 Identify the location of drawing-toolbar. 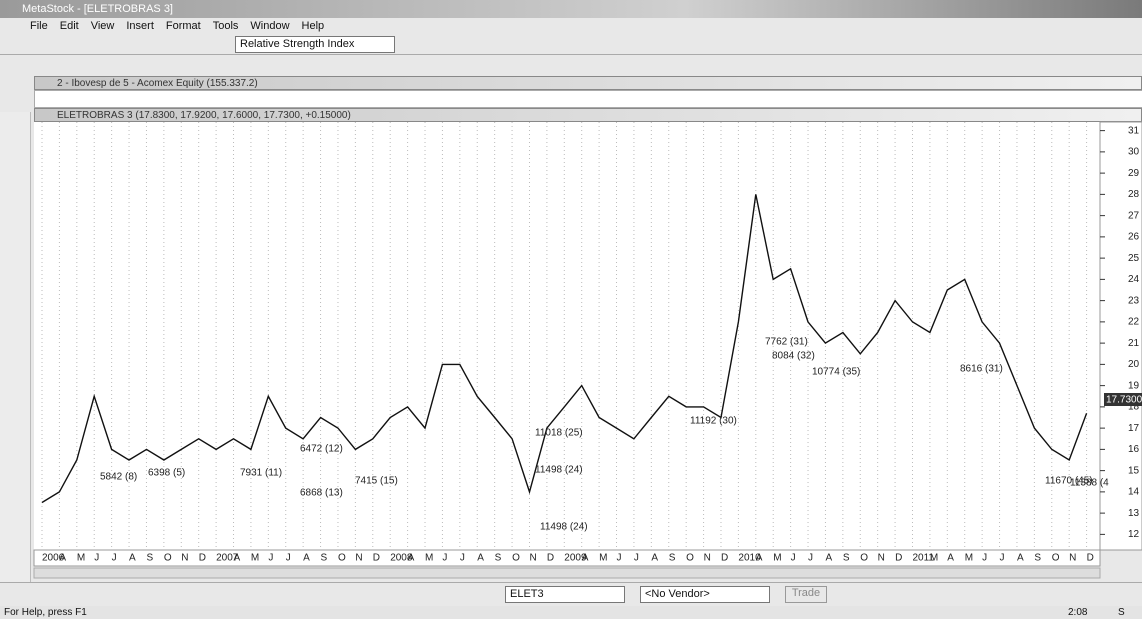
(15, 347).